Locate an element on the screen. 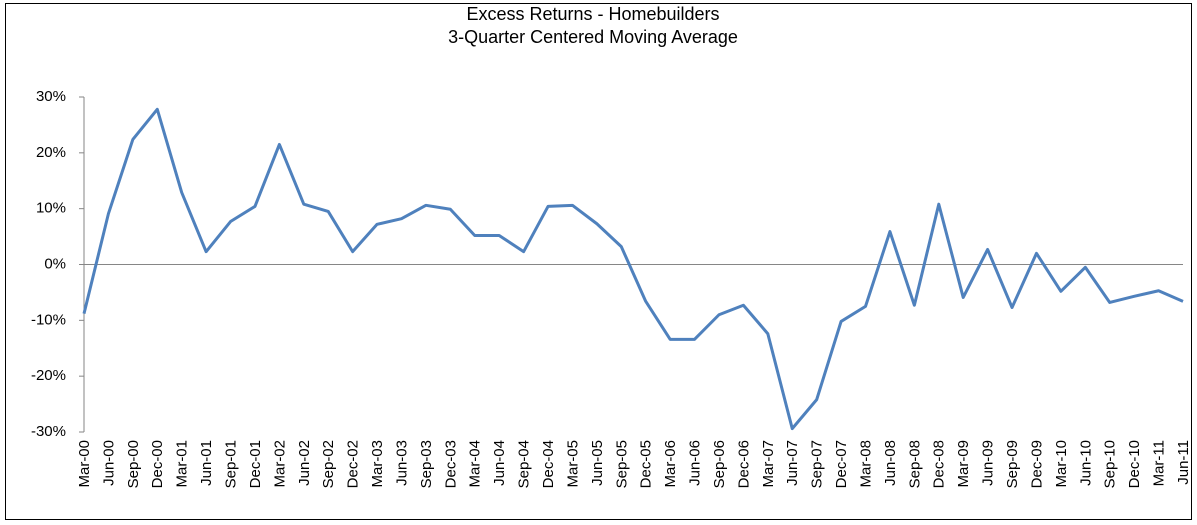  x-tick-label: Dec-04 is located at coordinates (548, 464).